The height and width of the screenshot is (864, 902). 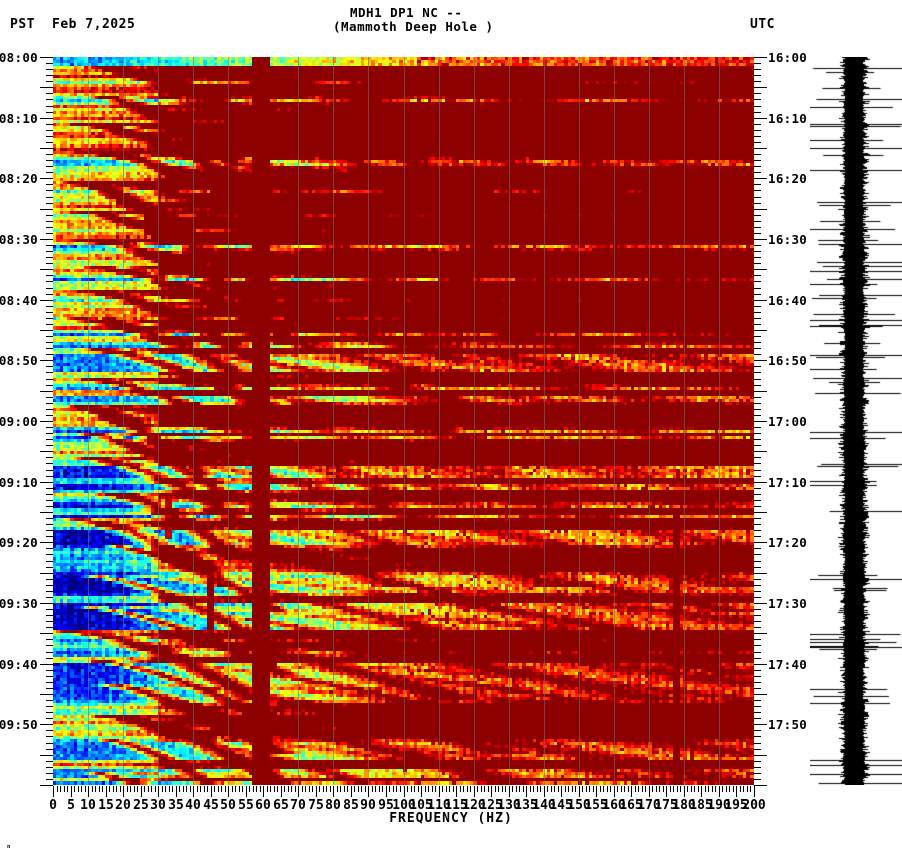 What do you see at coordinates (719, 805) in the screenshot?
I see `frequency-tick-label: 190` at bounding box center [719, 805].